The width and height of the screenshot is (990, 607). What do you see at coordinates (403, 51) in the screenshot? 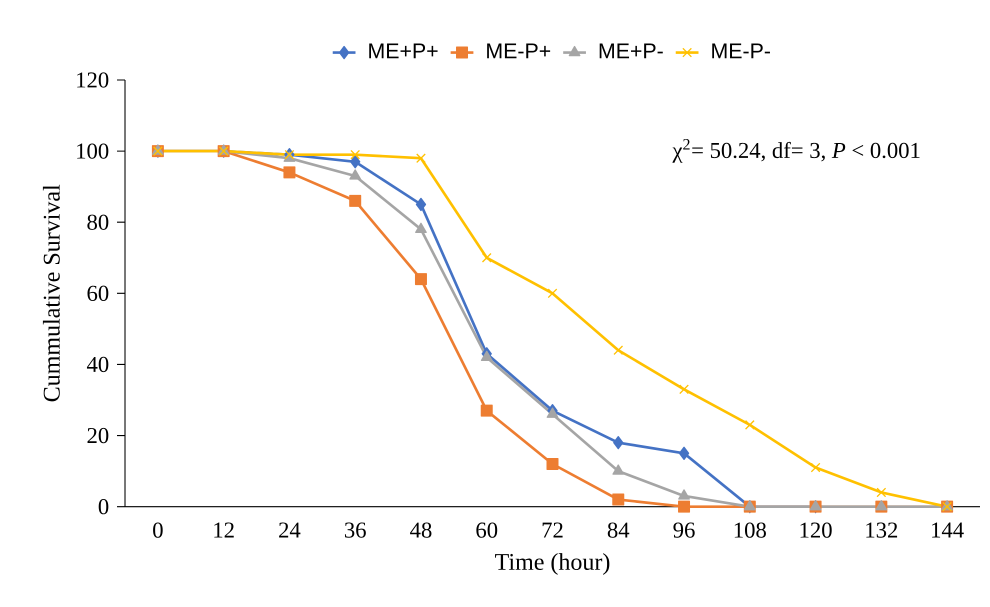
I see `legend-label: ME+P+` at bounding box center [403, 51].